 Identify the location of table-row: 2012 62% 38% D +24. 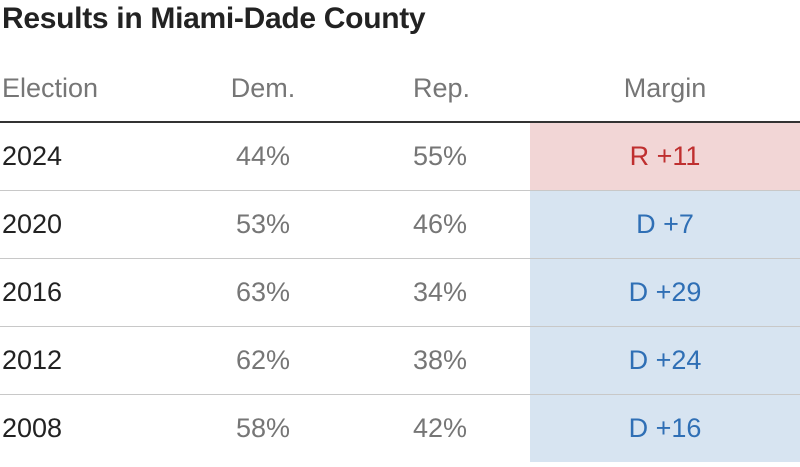
(400, 360).